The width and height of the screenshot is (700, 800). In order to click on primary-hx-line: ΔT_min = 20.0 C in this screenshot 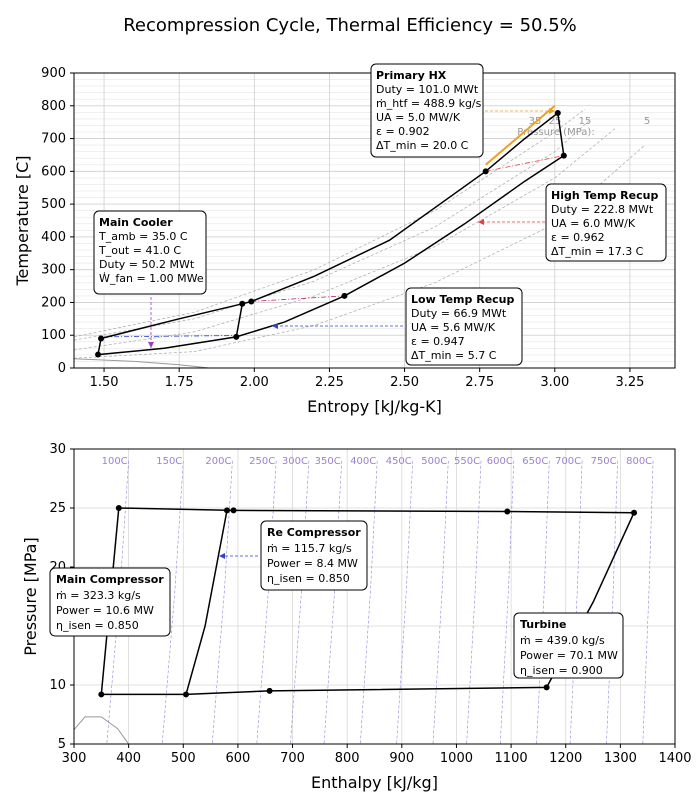, I will do `click(422, 145)`.